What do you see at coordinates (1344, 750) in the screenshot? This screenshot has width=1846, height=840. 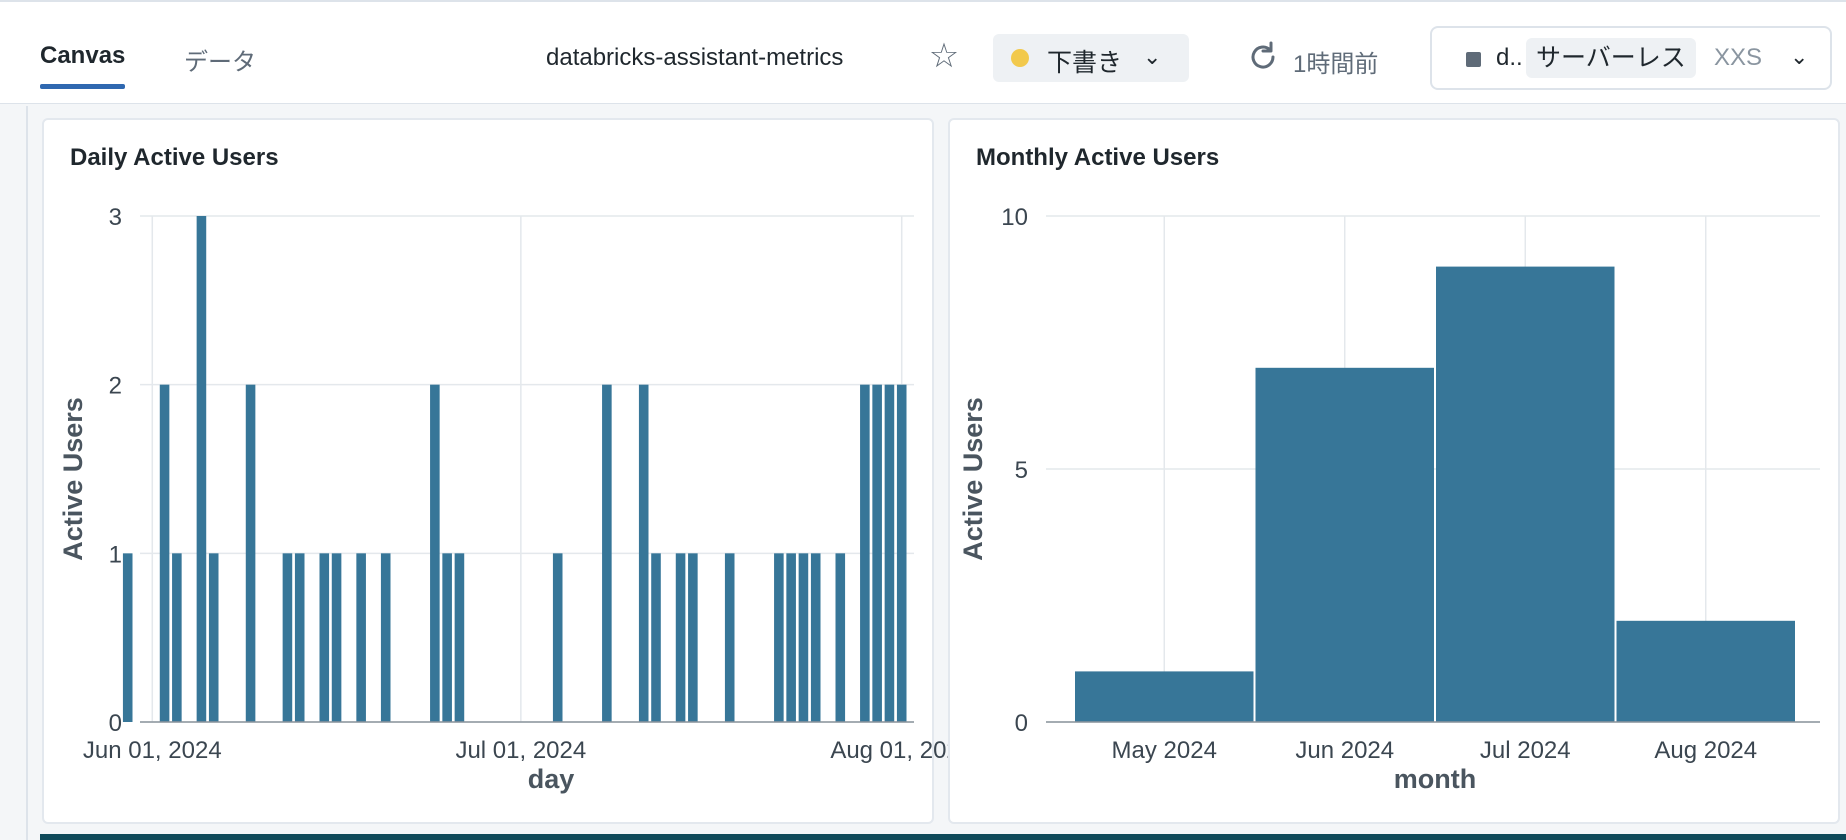 I see `x-tick-label: Jun 2024` at bounding box center [1344, 750].